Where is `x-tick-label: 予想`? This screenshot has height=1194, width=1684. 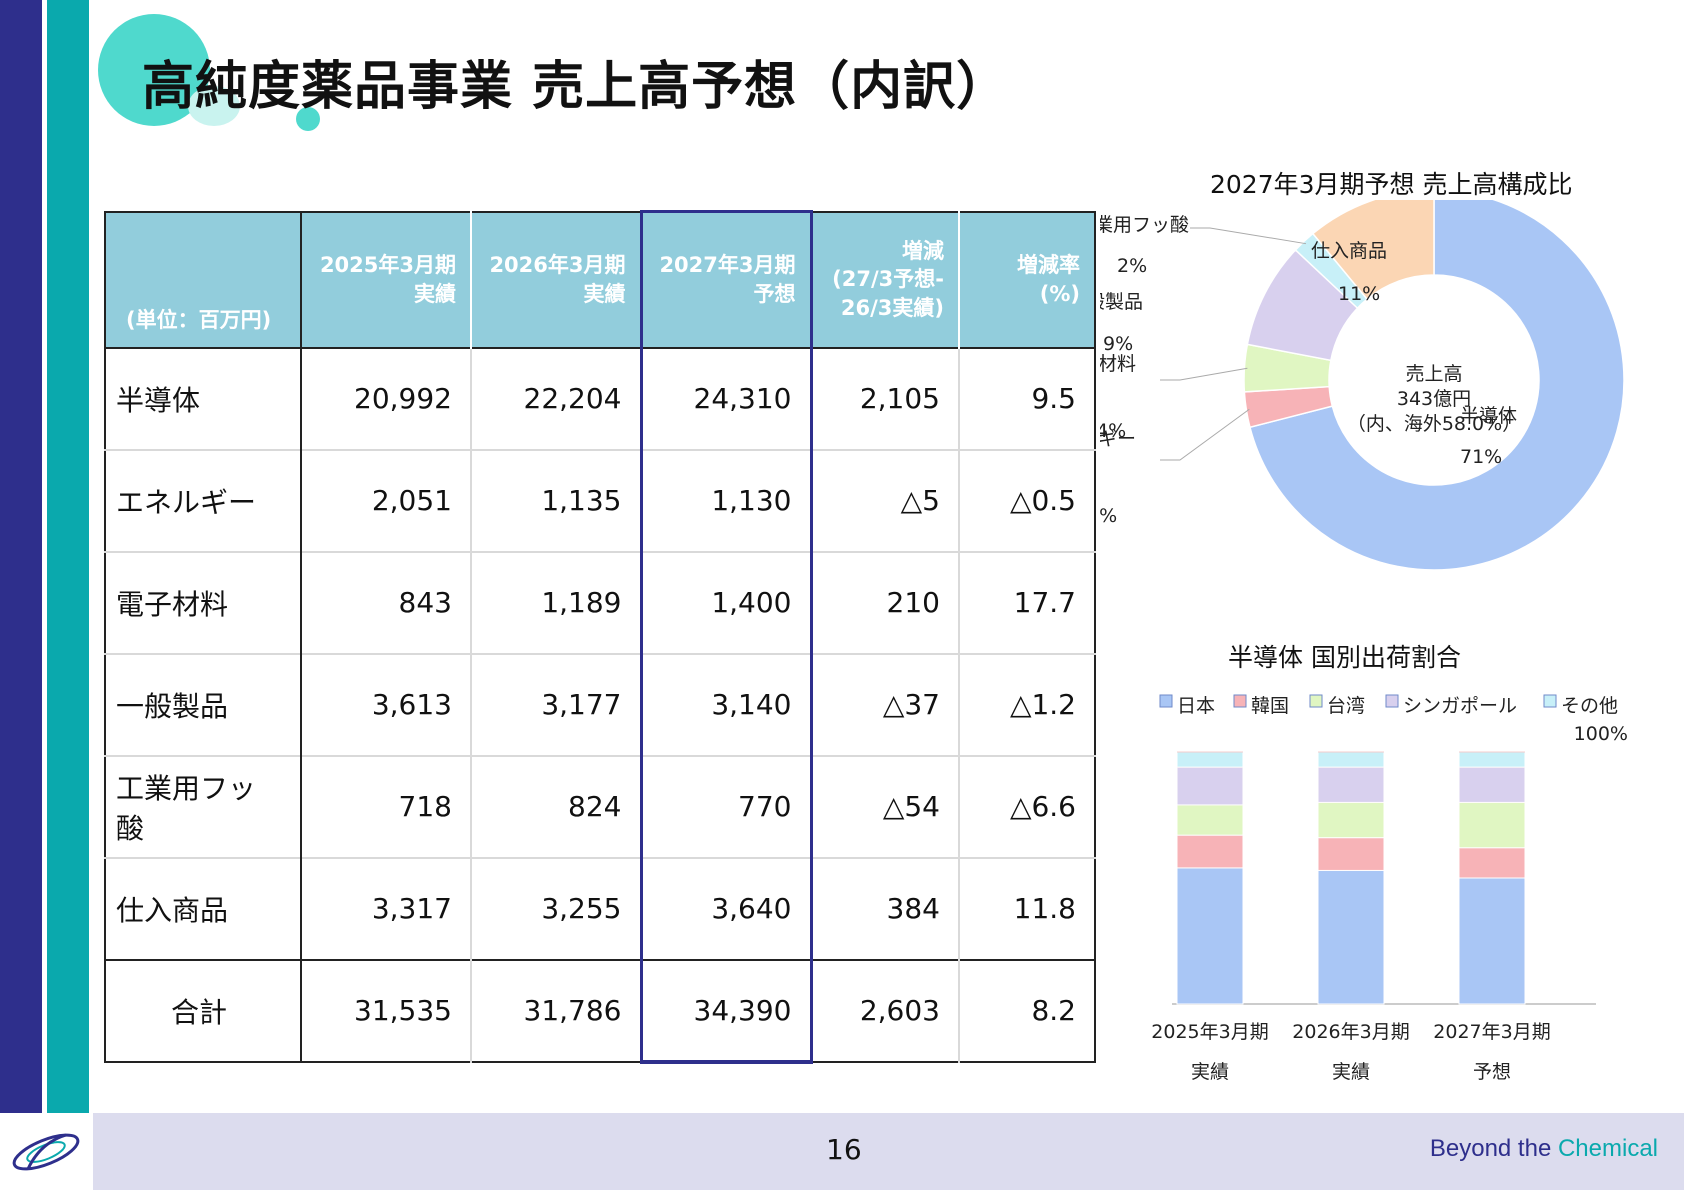
x-tick-label: 予想 is located at coordinates (1492, 1072).